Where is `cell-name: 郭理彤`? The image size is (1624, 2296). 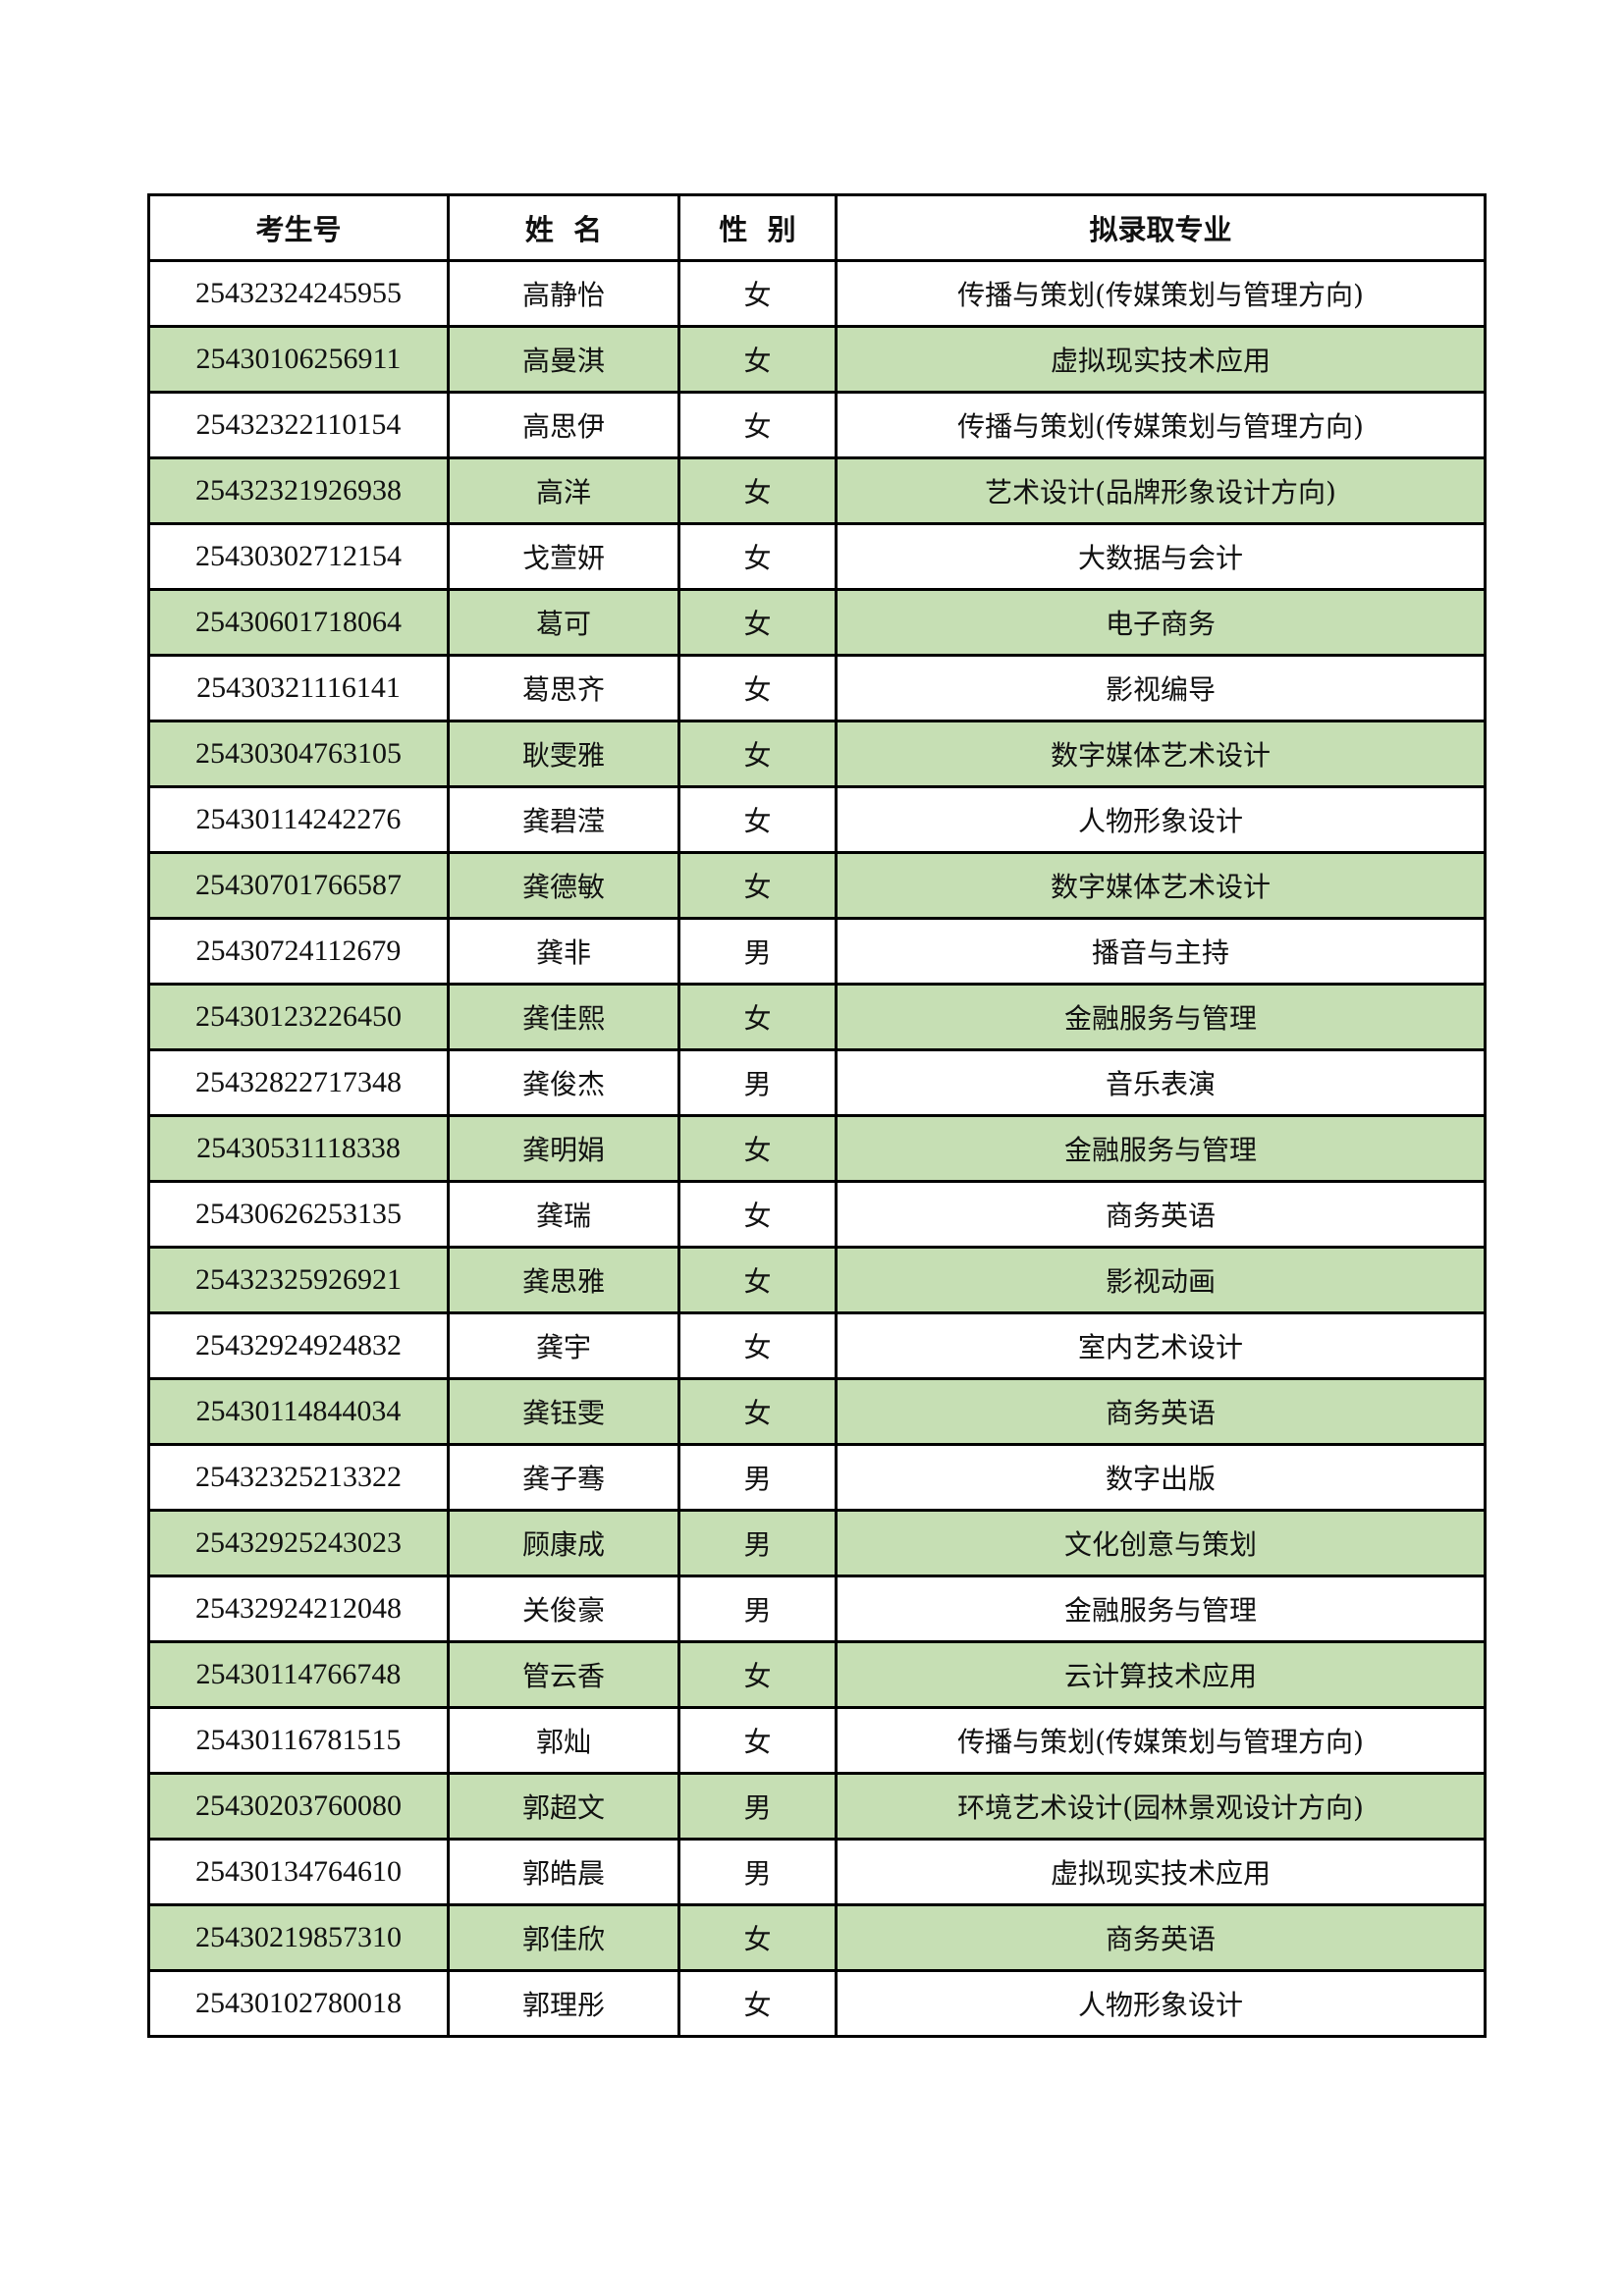
cell-name: 郭理彤 is located at coordinates (563, 2003).